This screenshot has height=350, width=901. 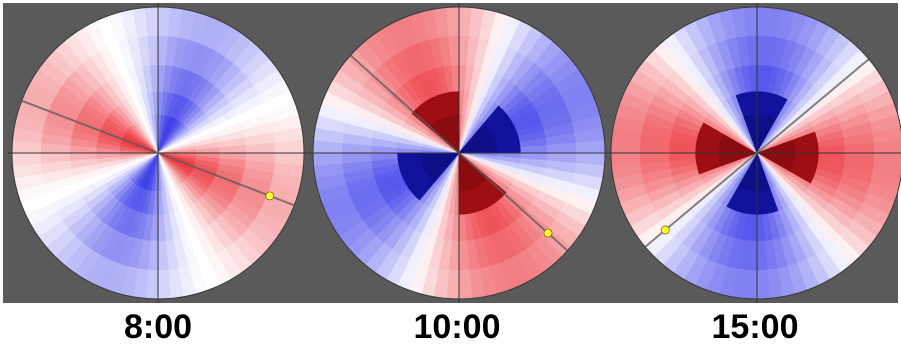 I want to click on time-label-15: 15:00, so click(x=755, y=327).